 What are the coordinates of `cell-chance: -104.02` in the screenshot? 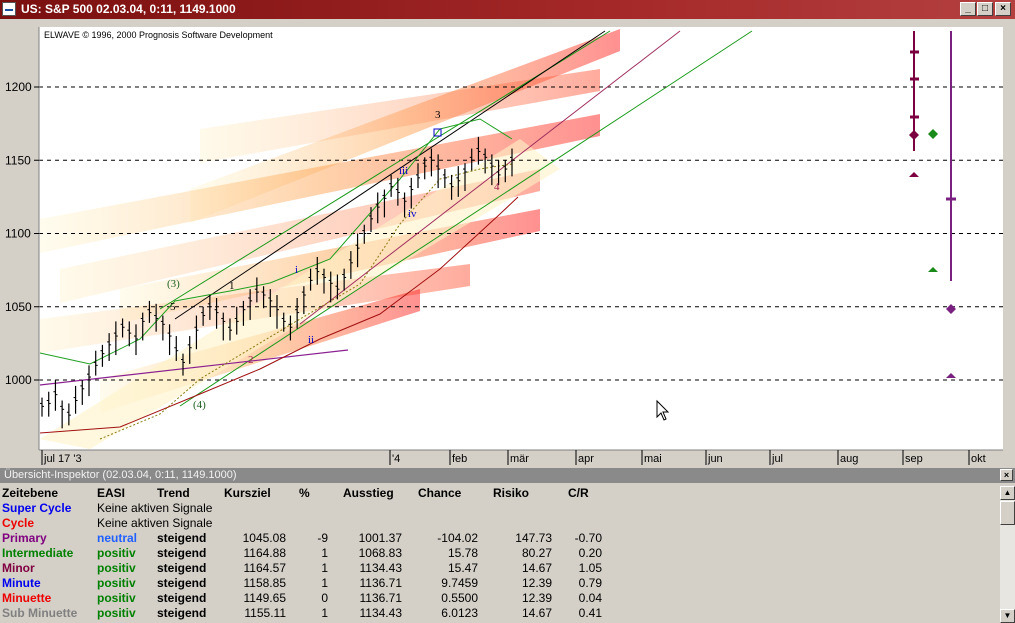 It's located at (457, 538).